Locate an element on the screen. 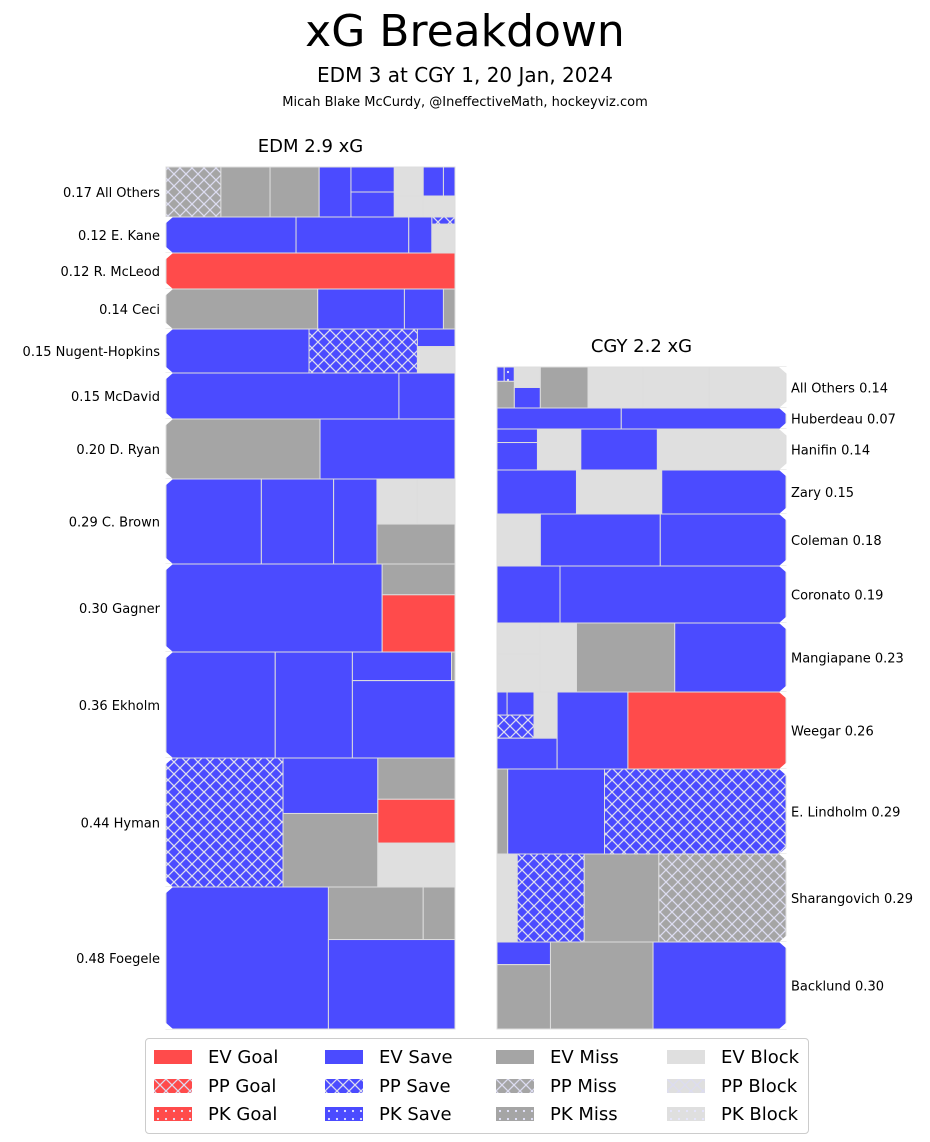 The width and height of the screenshot is (930, 1142). player-row-ekholm: 0.36 Ekholm is located at coordinates (267, 705).